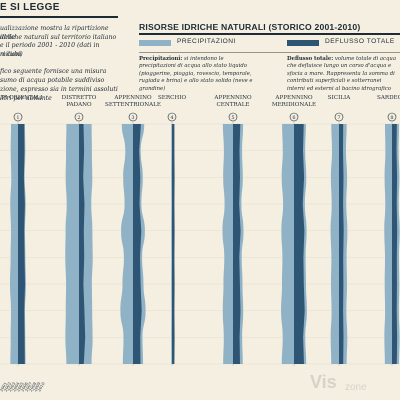 This screenshot has width=400, height=400. Describe the element at coordinates (20, 387) in the screenshot. I see `year-label: 2005` at that location.